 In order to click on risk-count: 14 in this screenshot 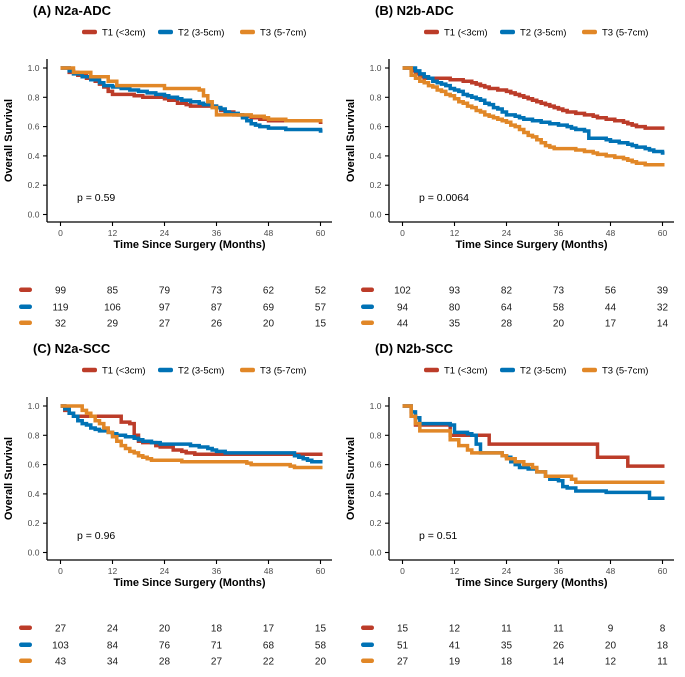, I will do `click(663, 324)`.